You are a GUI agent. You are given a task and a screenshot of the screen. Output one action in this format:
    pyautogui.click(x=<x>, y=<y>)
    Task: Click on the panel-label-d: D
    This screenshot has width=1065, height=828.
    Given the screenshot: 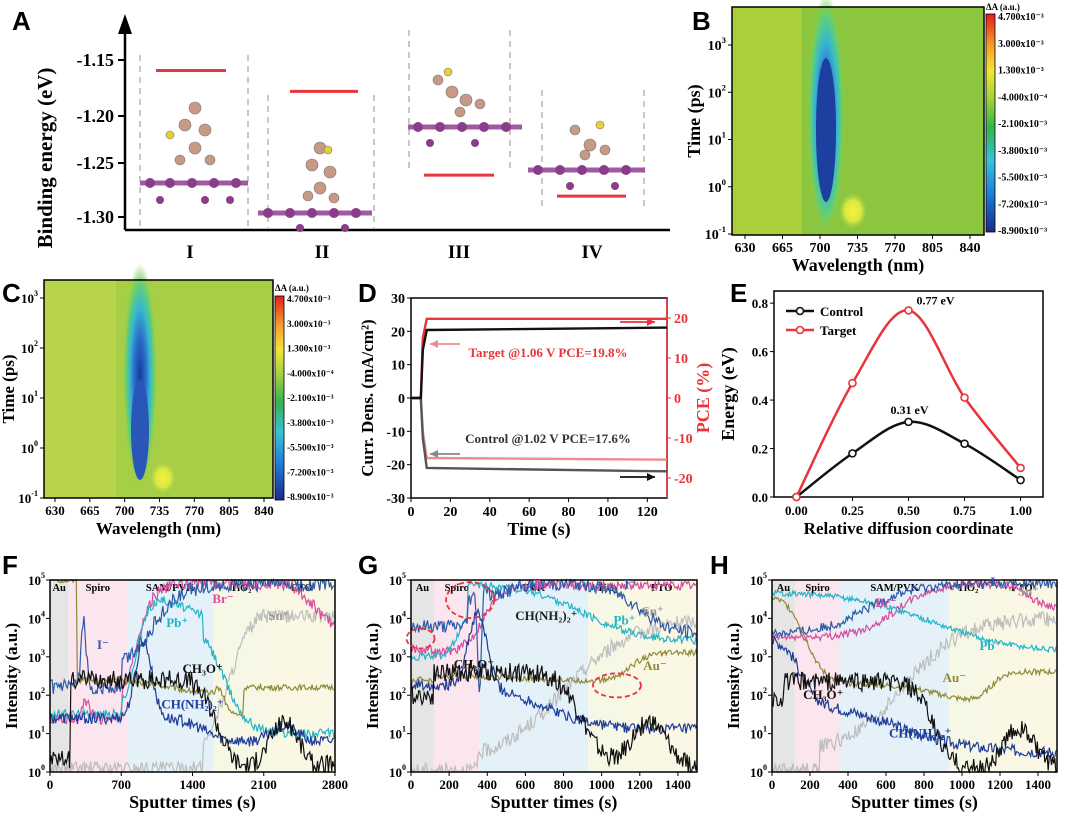 What is the action you would take?
    pyautogui.click(x=367, y=293)
    